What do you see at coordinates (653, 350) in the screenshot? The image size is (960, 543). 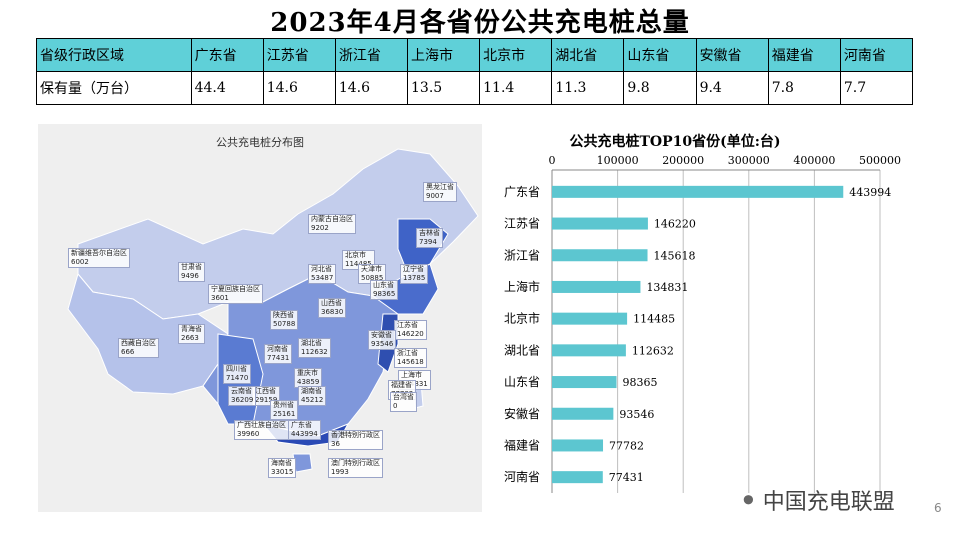 I see `data-label: 112632` at bounding box center [653, 350].